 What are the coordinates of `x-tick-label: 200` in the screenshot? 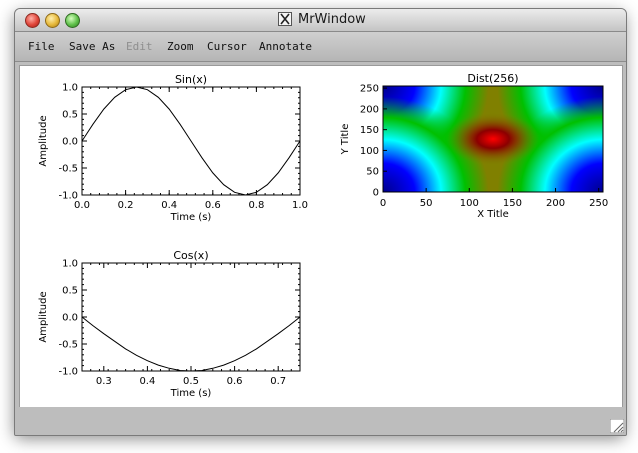 It's located at (555, 203).